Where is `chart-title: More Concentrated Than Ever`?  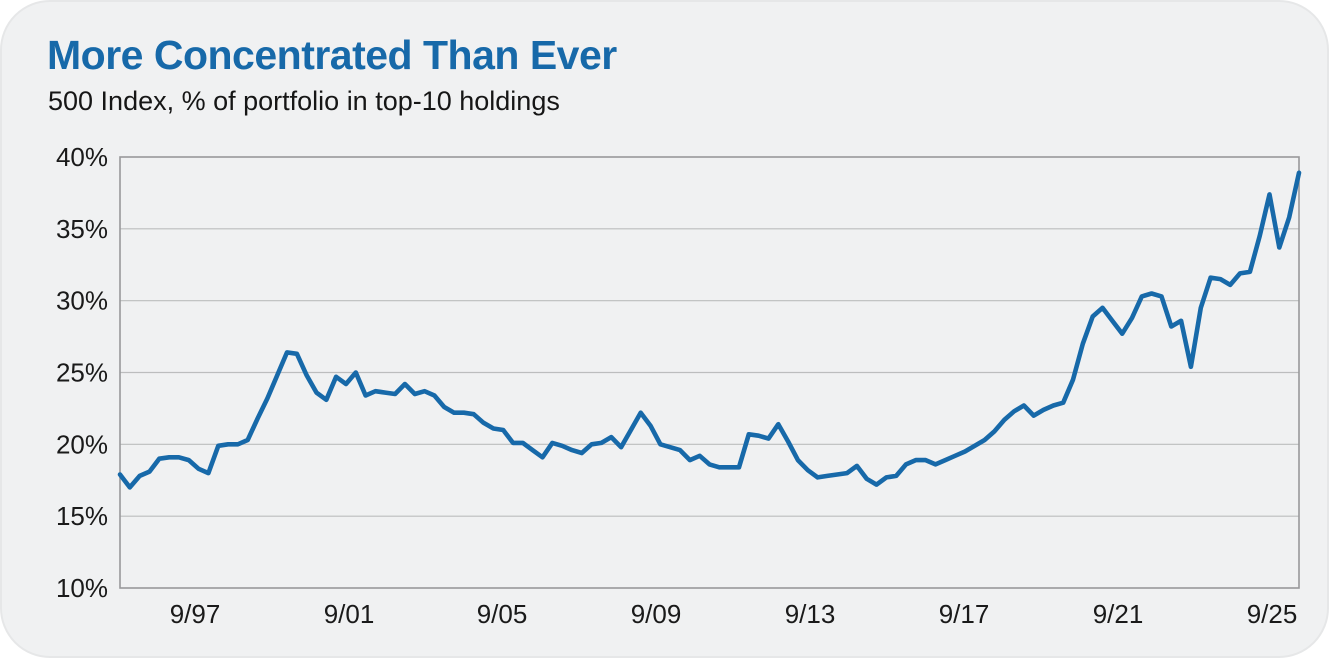
chart-title: More Concentrated Than Ever is located at coordinates (332, 55).